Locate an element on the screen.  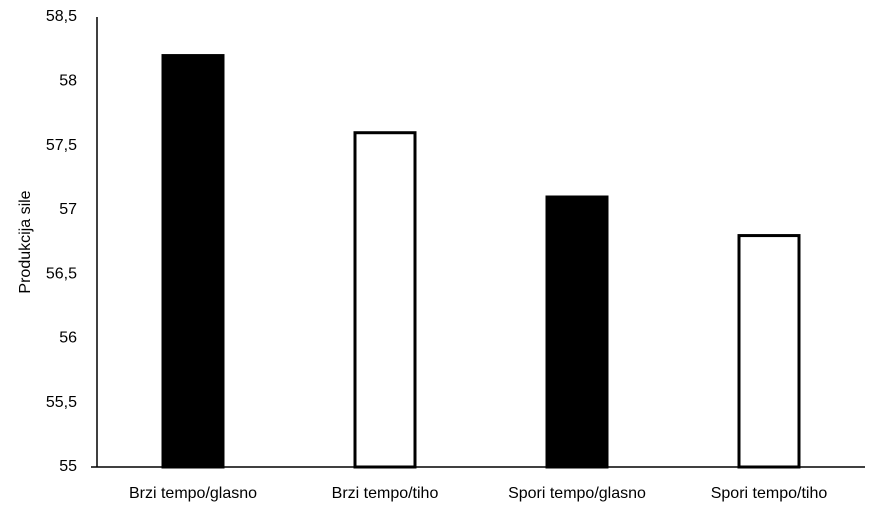
y-tick-label: 55 is located at coordinates (68, 466).